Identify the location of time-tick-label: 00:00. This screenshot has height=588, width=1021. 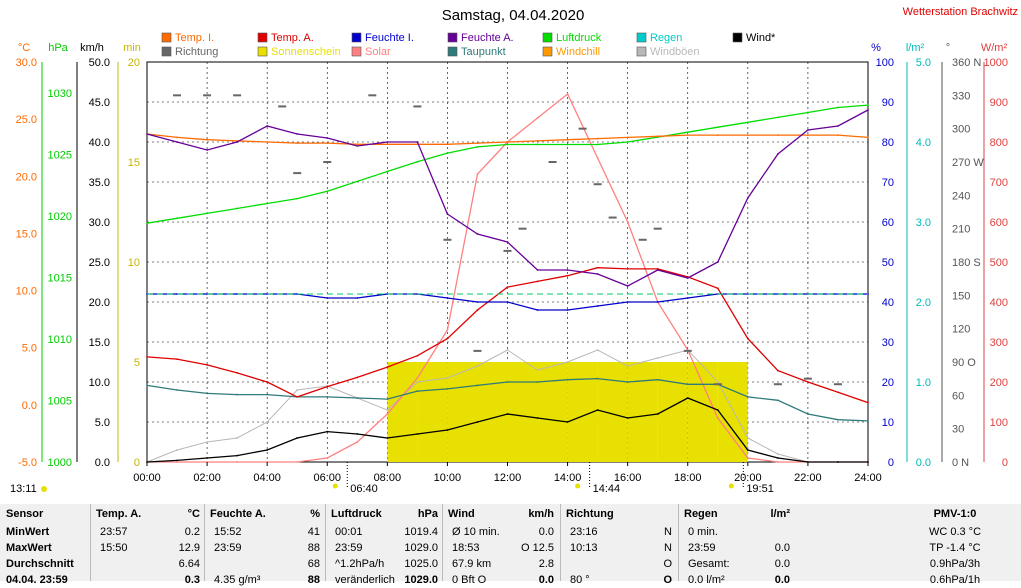
(147, 478).